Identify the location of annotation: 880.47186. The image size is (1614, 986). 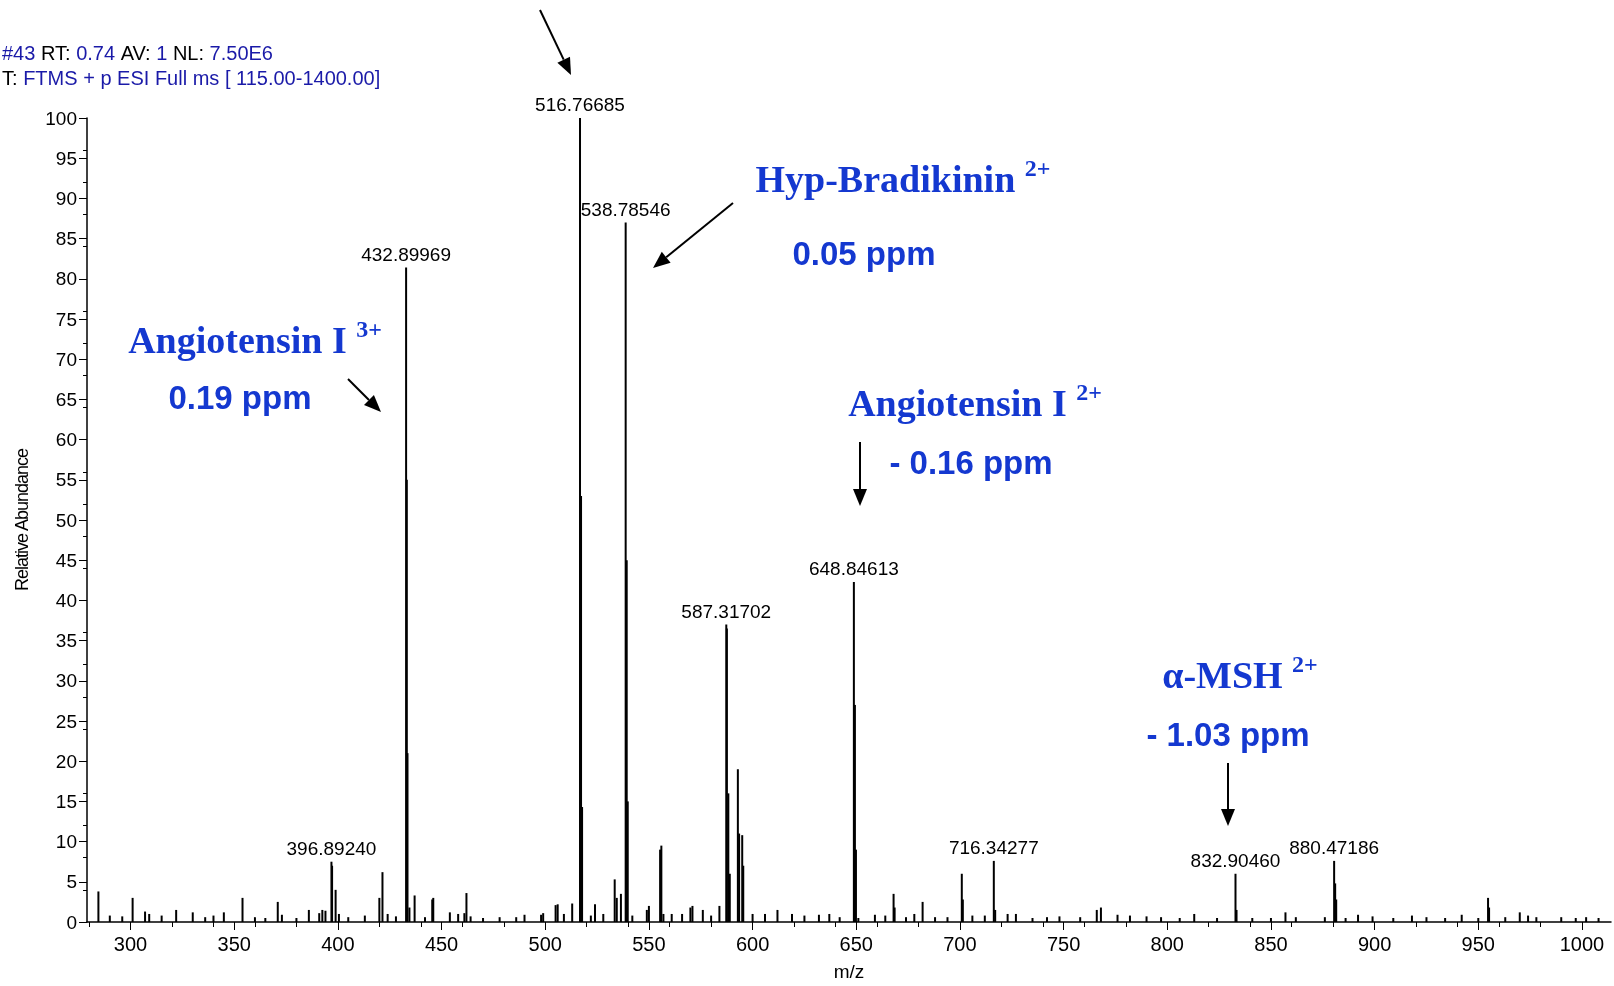
(1334, 847).